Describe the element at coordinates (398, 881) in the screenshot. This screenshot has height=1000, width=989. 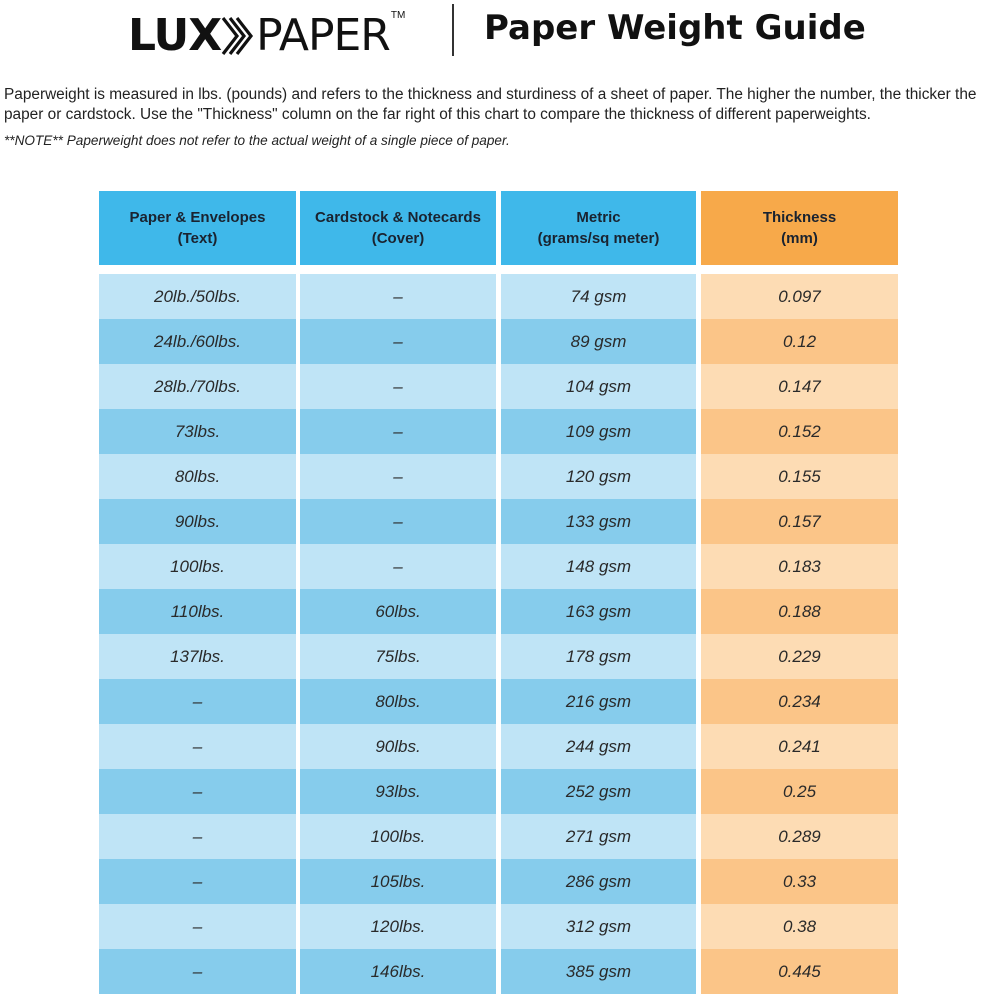
I see `cell-cover-weight: 105lbs.` at that location.